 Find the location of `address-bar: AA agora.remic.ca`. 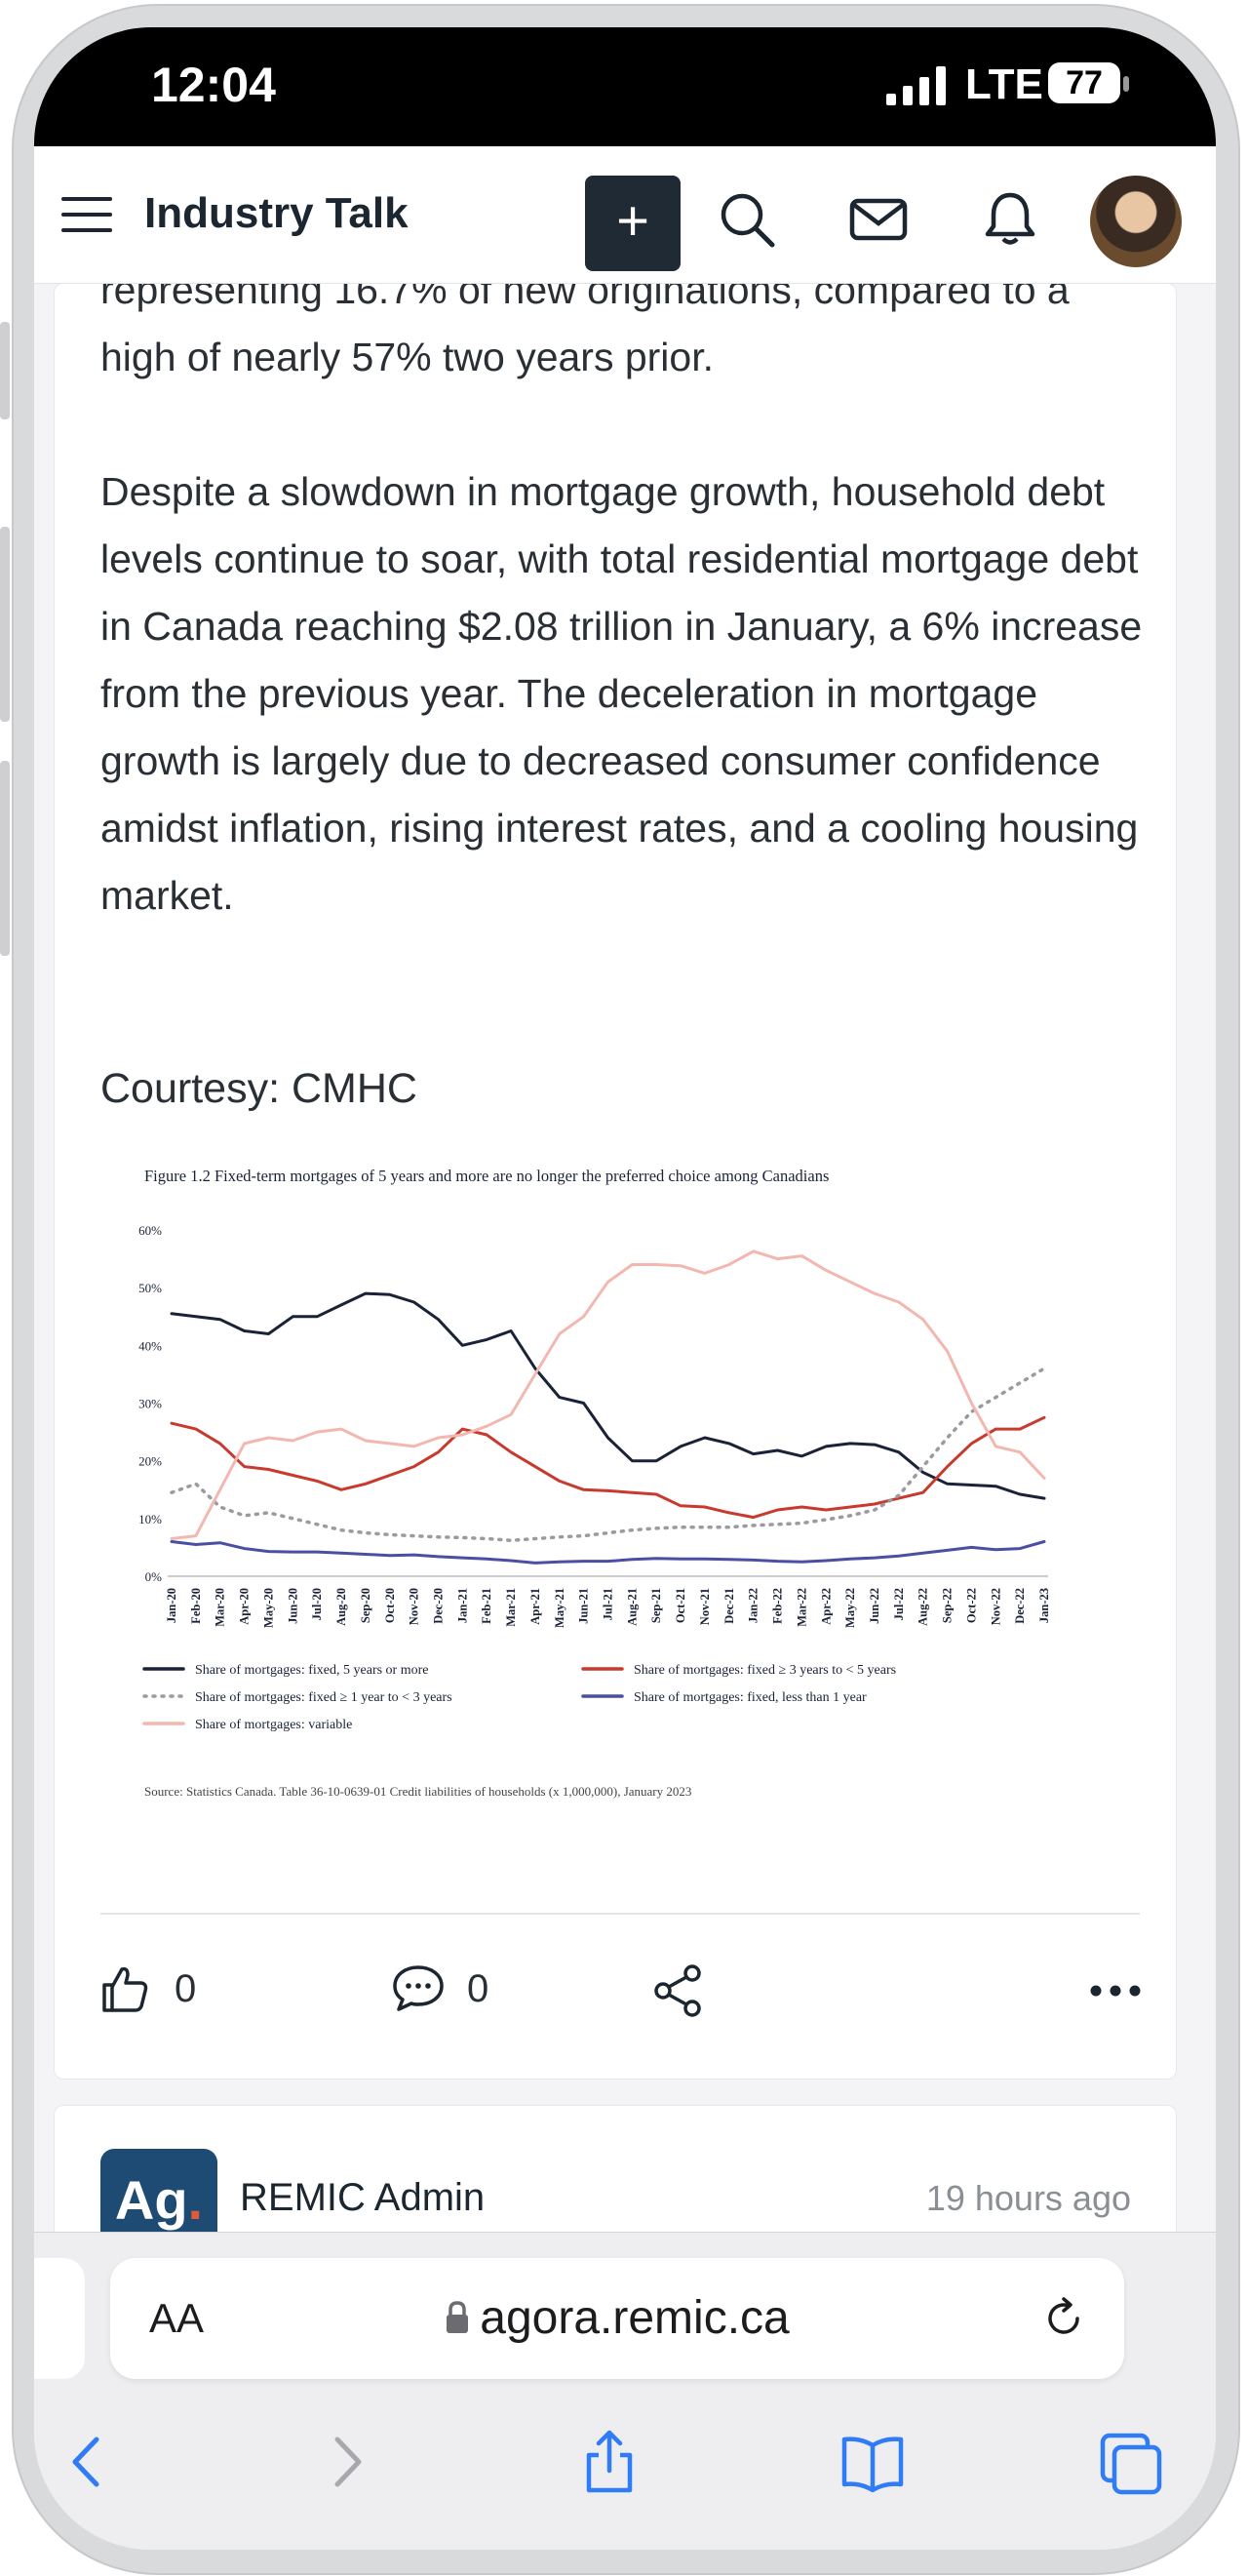

address-bar: AA agora.remic.ca is located at coordinates (617, 2318).